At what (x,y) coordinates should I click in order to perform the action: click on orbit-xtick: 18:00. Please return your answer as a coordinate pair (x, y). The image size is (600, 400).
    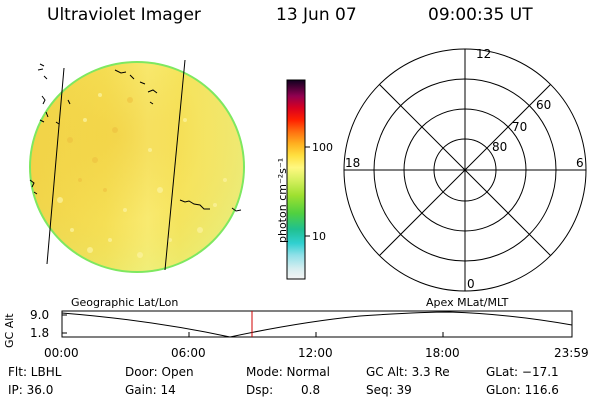
    Looking at the image, I should click on (442, 353).